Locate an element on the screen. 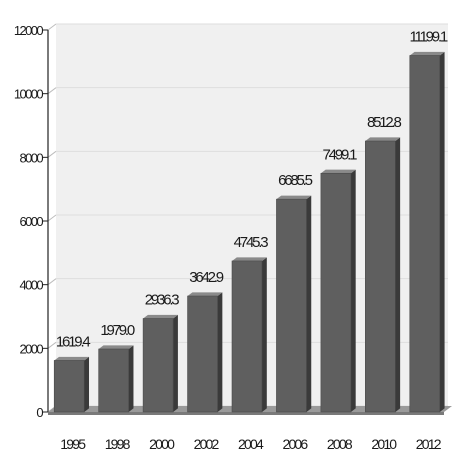 This screenshot has width=456, height=462. data-label: 11199.1 is located at coordinates (428, 36).